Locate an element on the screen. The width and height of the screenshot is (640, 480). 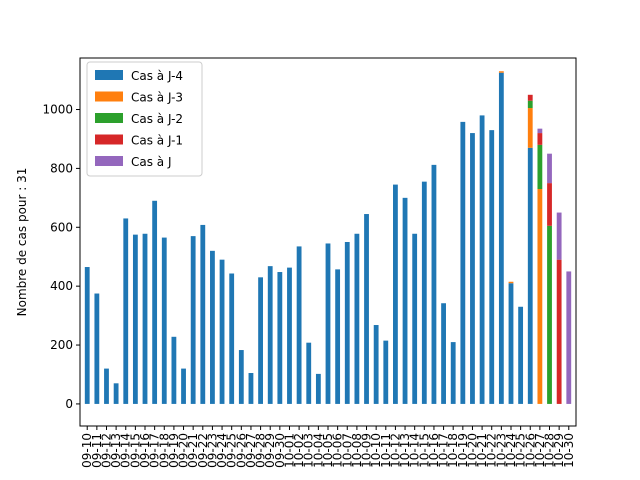
bar-10-22-s0 is located at coordinates (492, 267).